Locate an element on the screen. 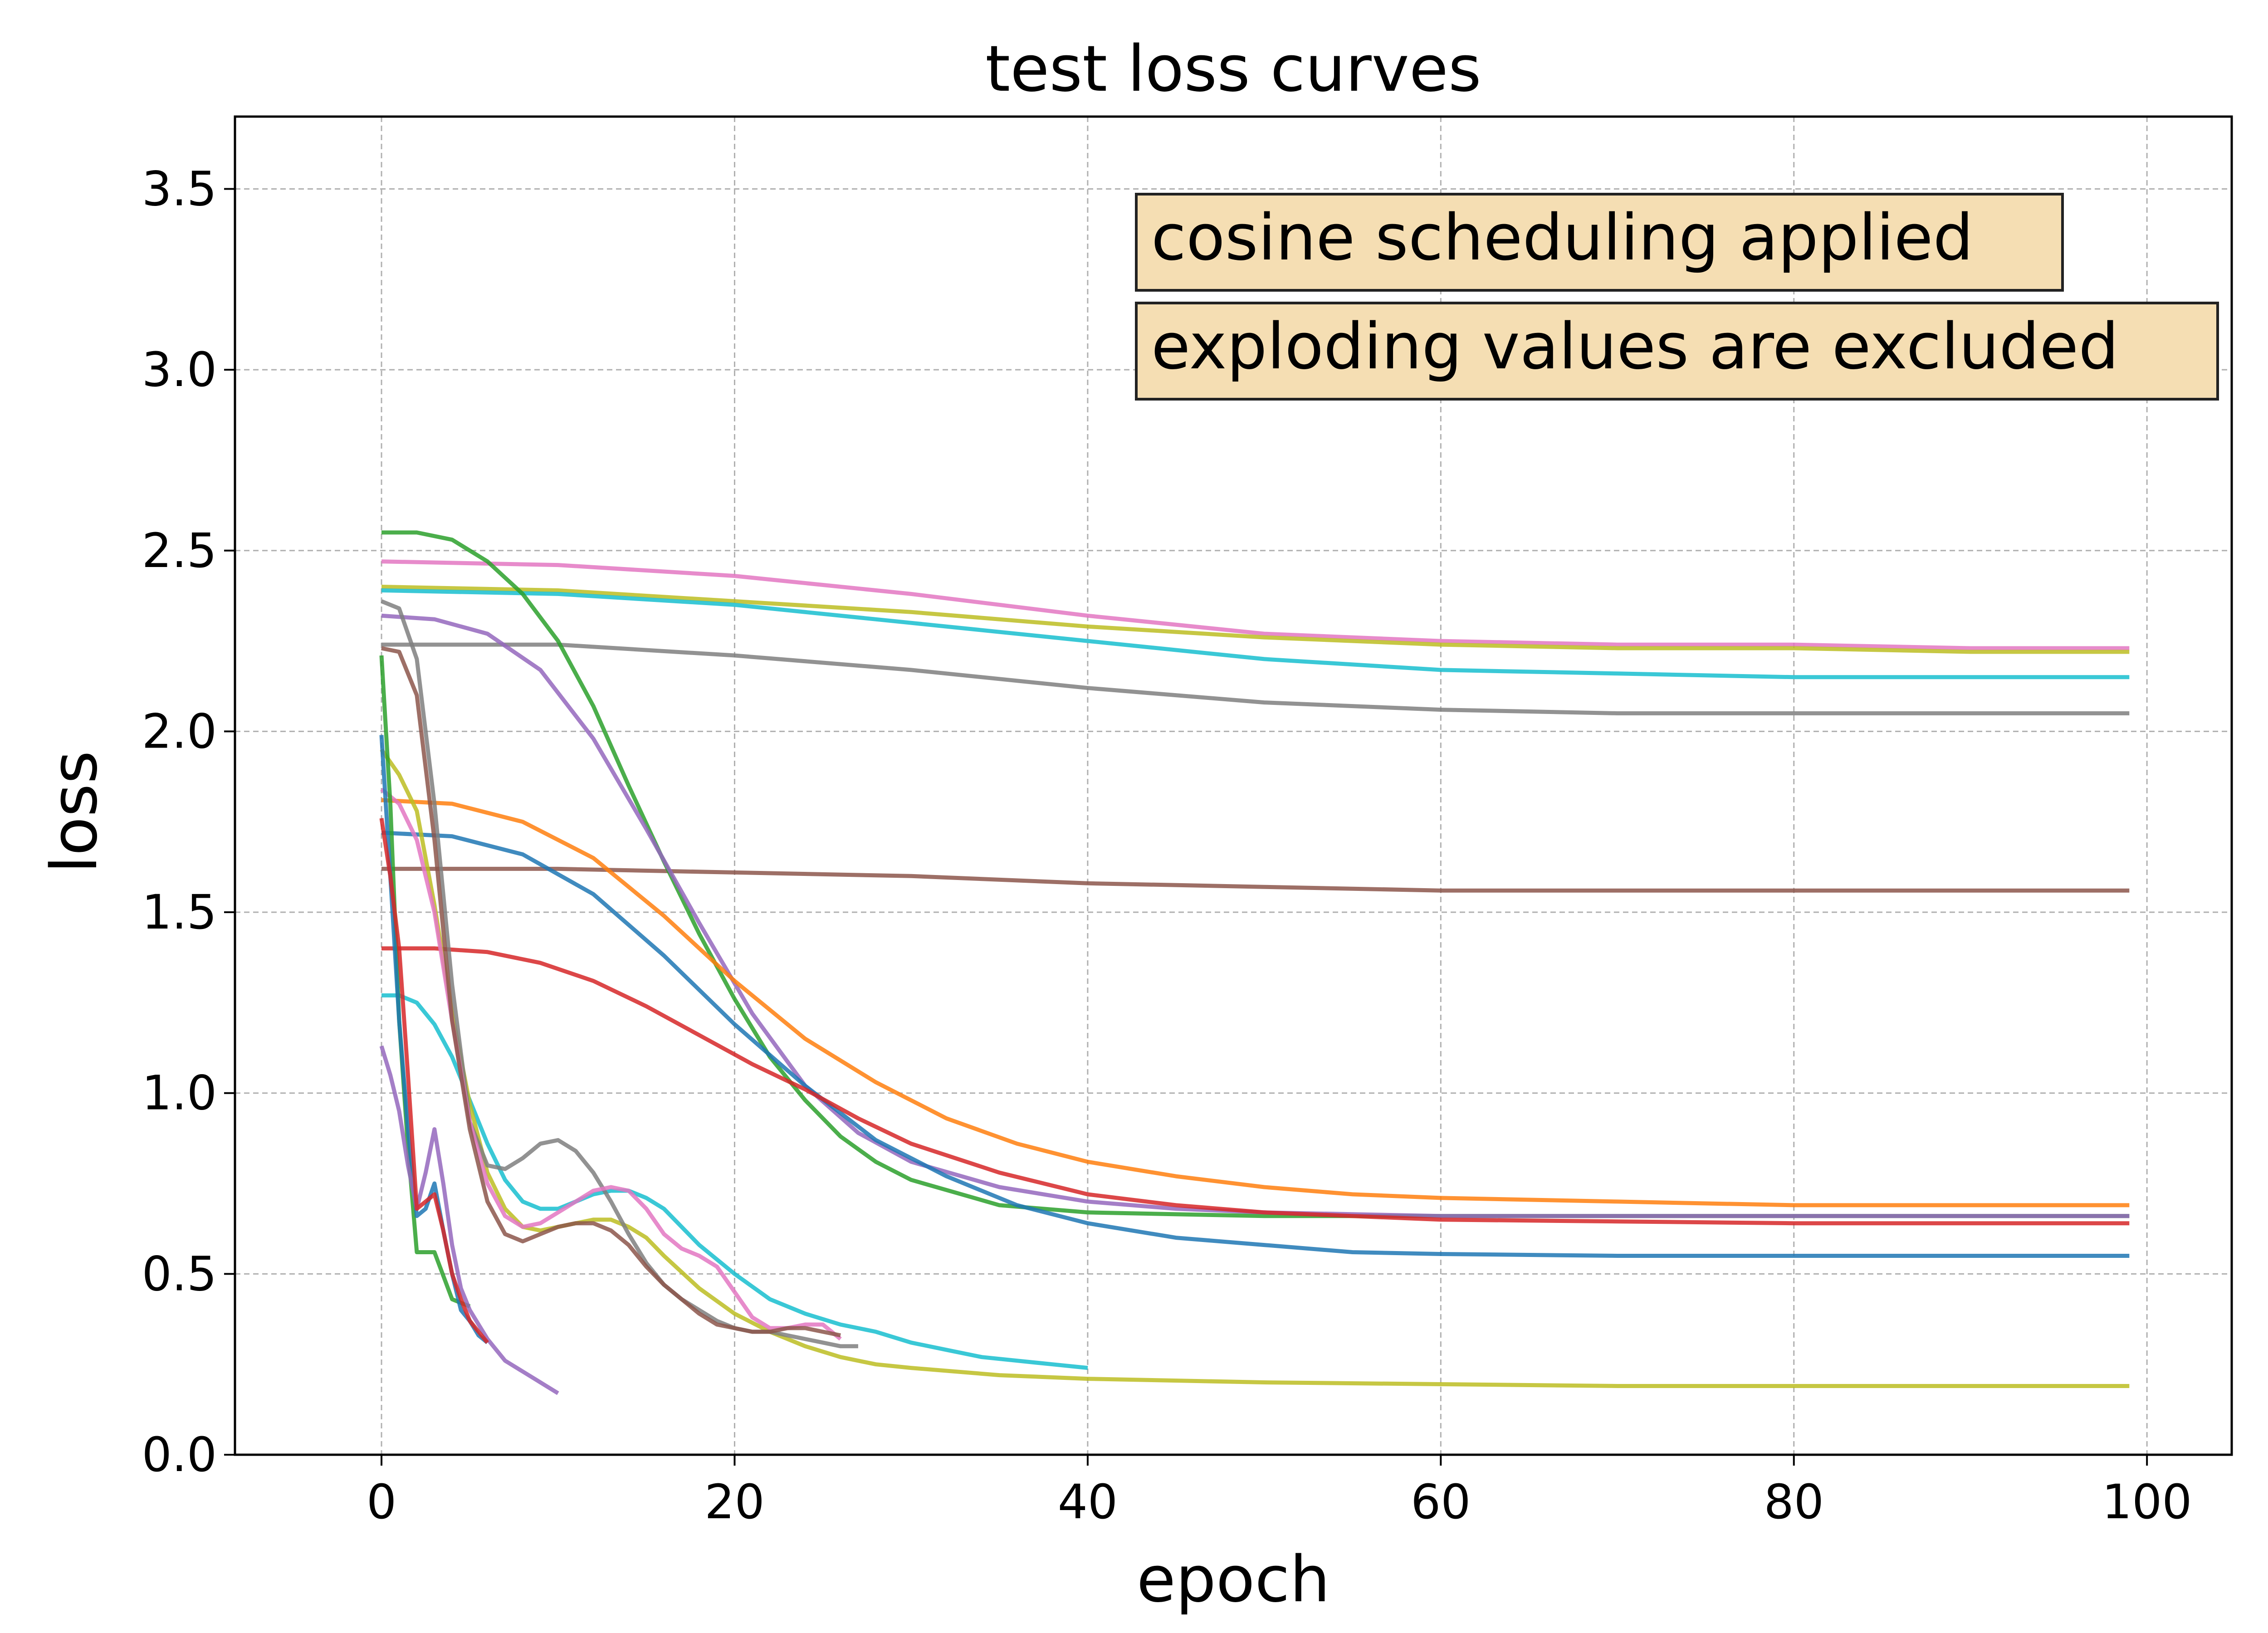  x-tick-label: 80 is located at coordinates (1794, 1502).